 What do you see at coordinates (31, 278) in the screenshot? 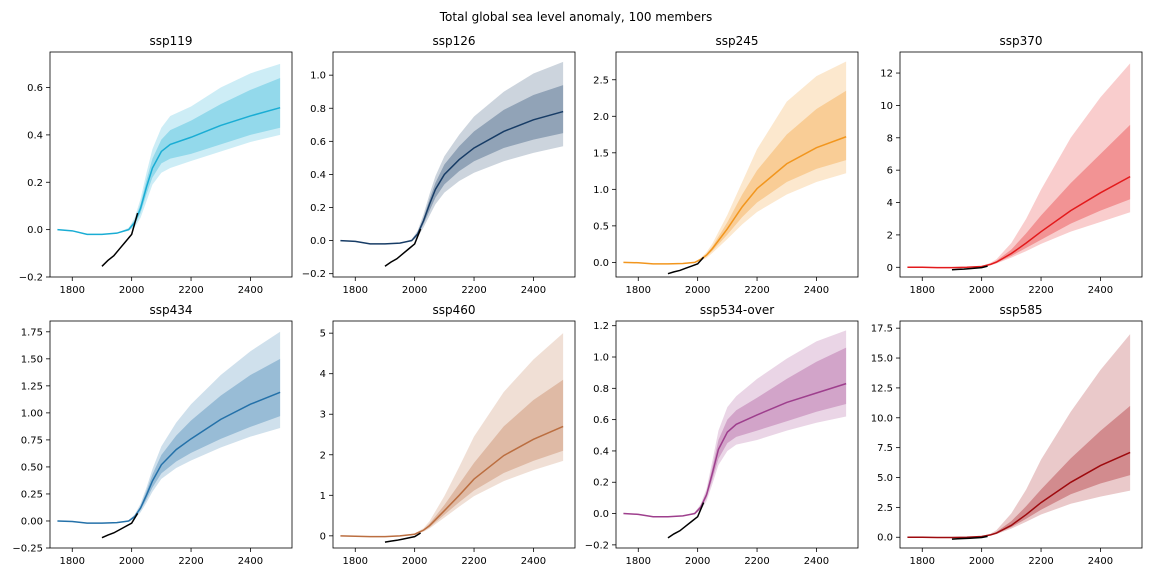
I see `y-tick-label: −0.2` at bounding box center [31, 278].